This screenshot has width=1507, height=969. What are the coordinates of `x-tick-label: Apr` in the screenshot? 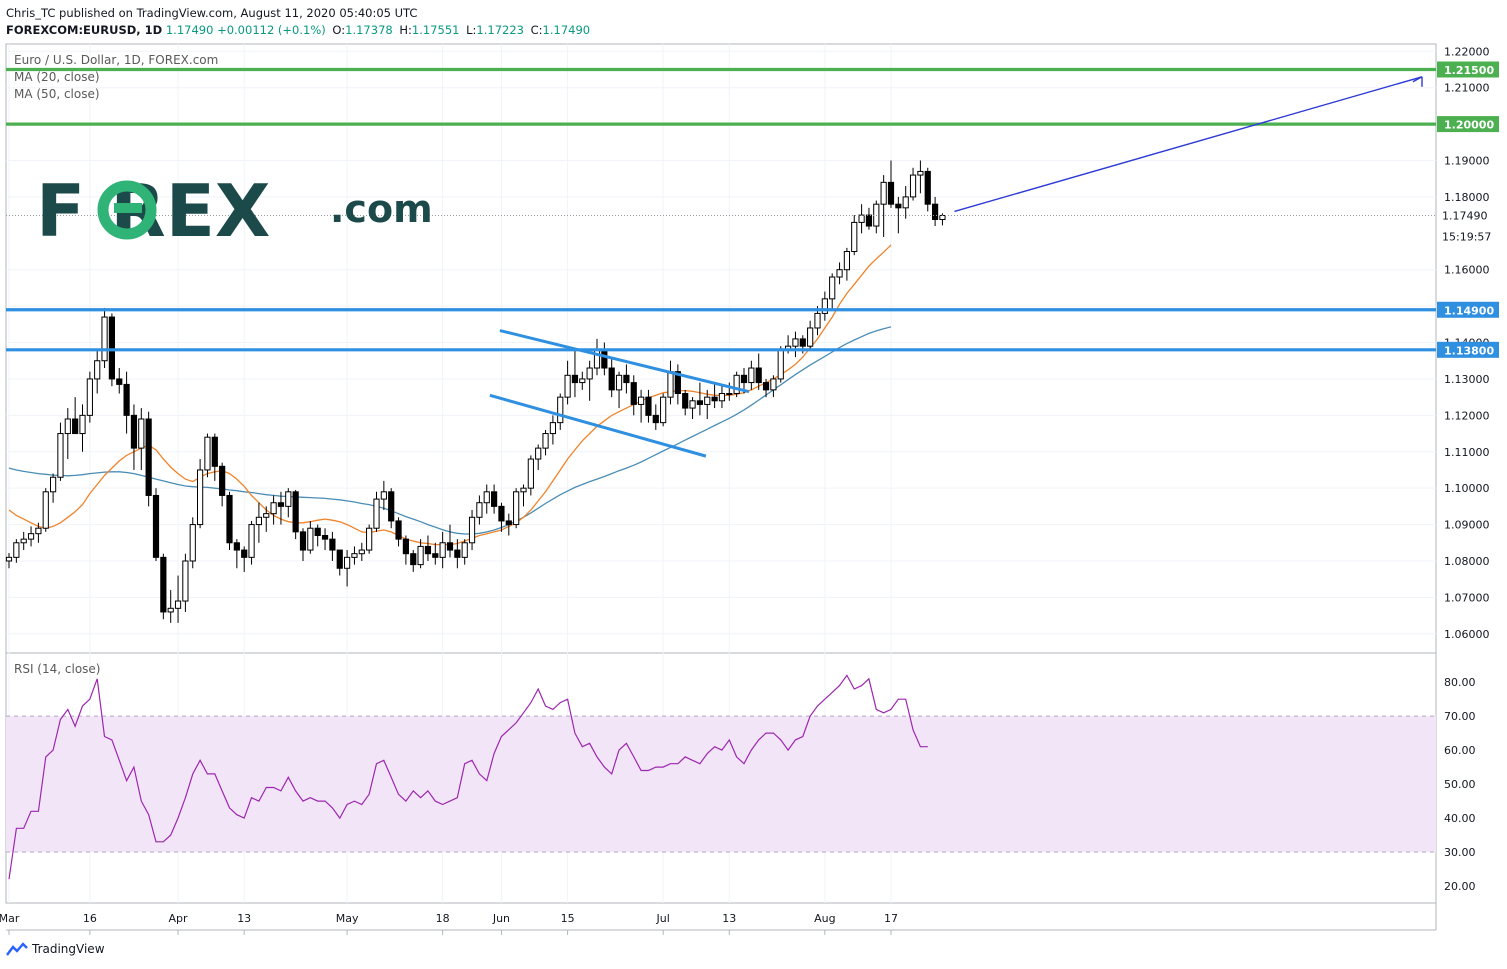 It's located at (179, 918).